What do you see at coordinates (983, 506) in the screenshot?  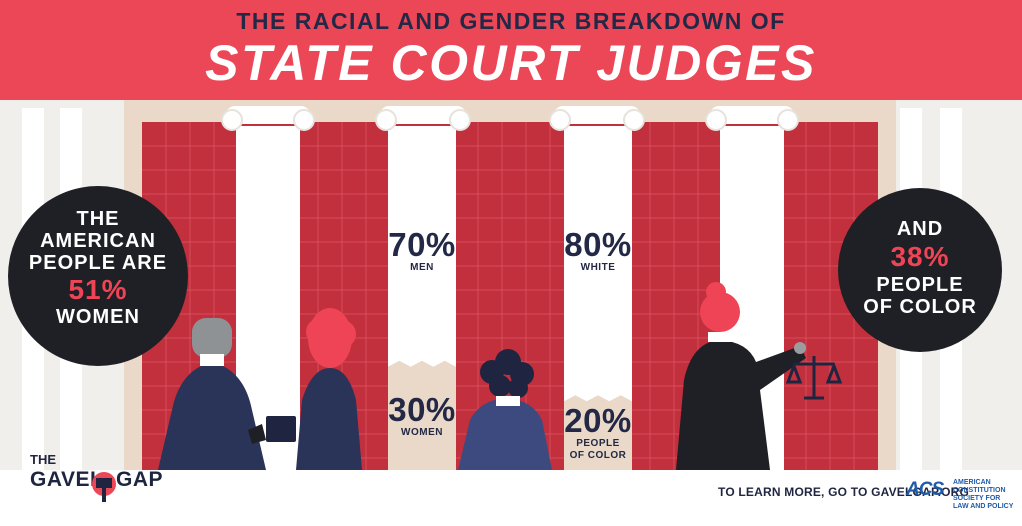 I see `acs-line-4: LAW AND POLICY` at bounding box center [983, 506].